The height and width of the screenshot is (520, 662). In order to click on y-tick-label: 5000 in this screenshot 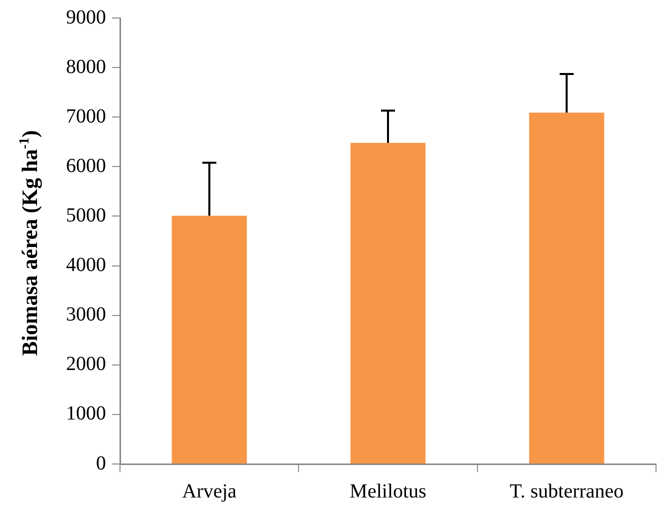, I will do `click(86, 215)`.